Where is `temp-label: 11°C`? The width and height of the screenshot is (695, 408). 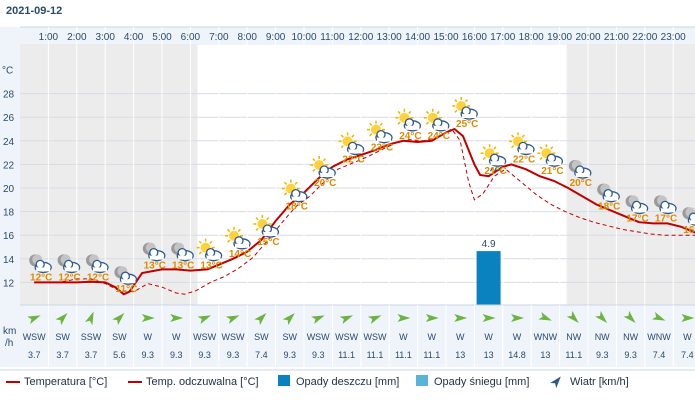
temp-label: 11°C is located at coordinates (127, 289).